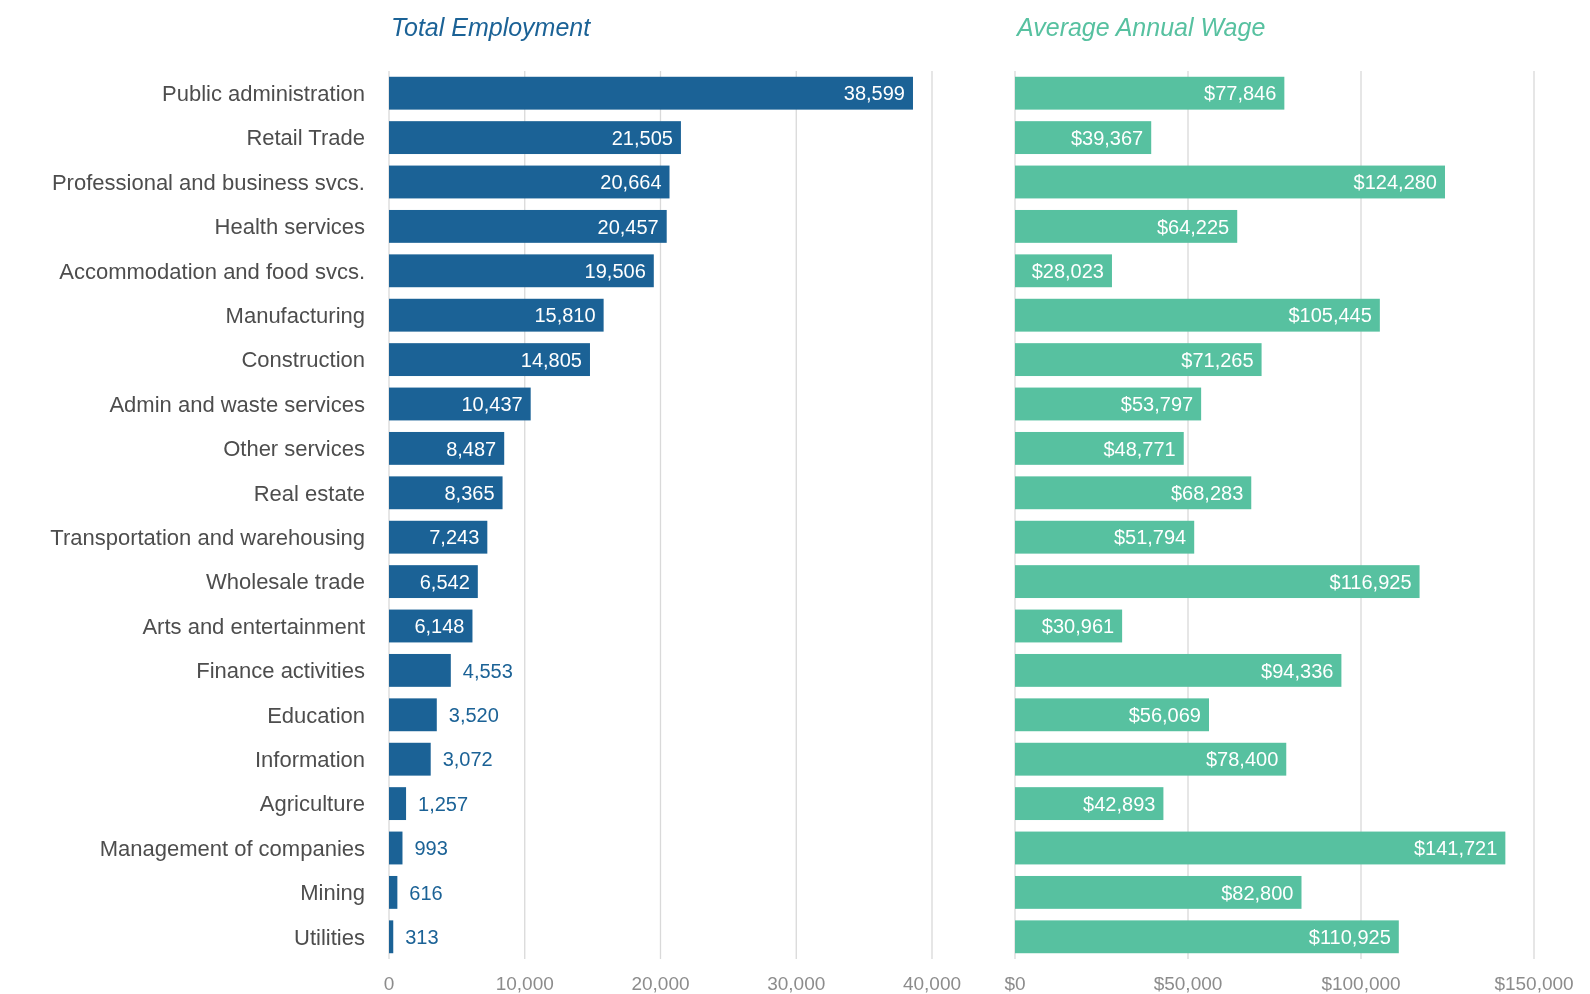  I want to click on data-label: 6,542, so click(444, 581).